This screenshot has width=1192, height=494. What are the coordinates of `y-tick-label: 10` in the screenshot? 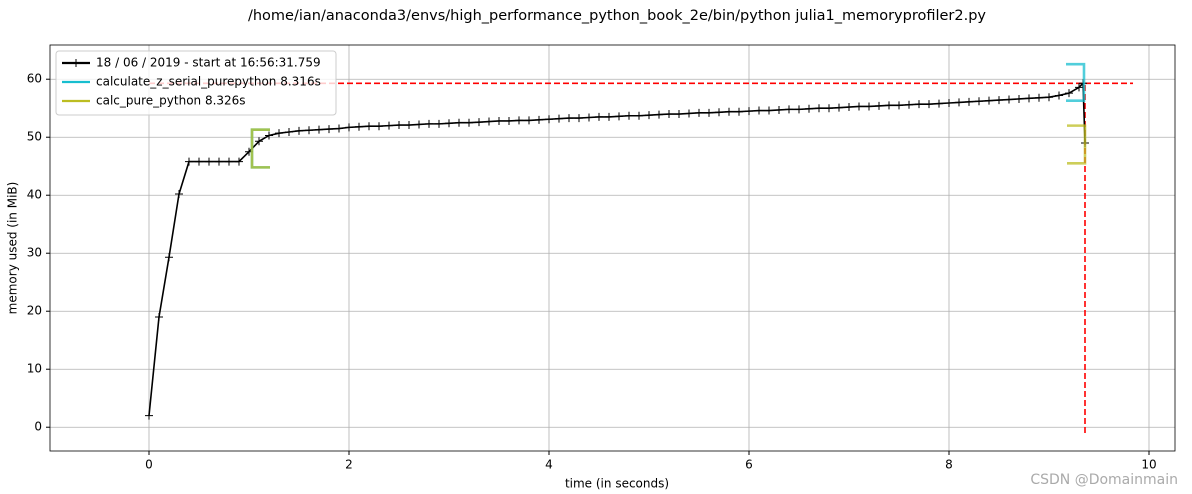 It's located at (34, 369).